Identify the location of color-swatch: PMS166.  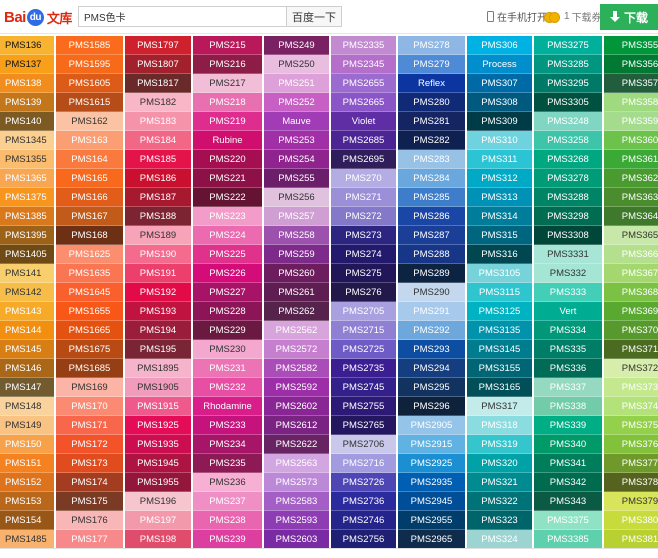
(89, 197).